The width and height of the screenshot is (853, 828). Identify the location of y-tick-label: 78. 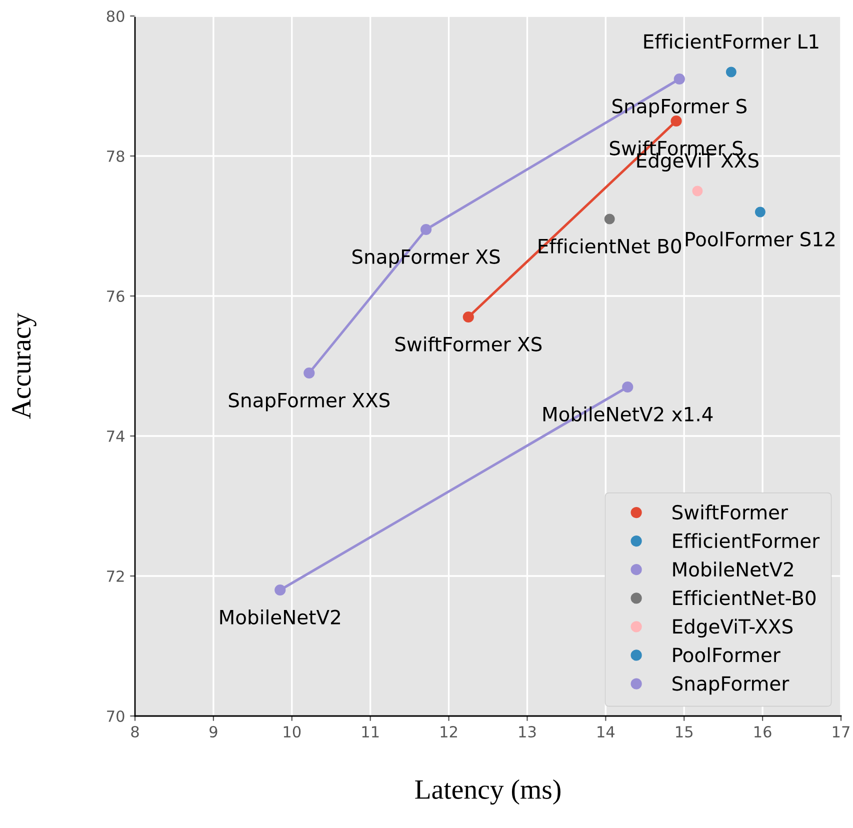
(115, 156).